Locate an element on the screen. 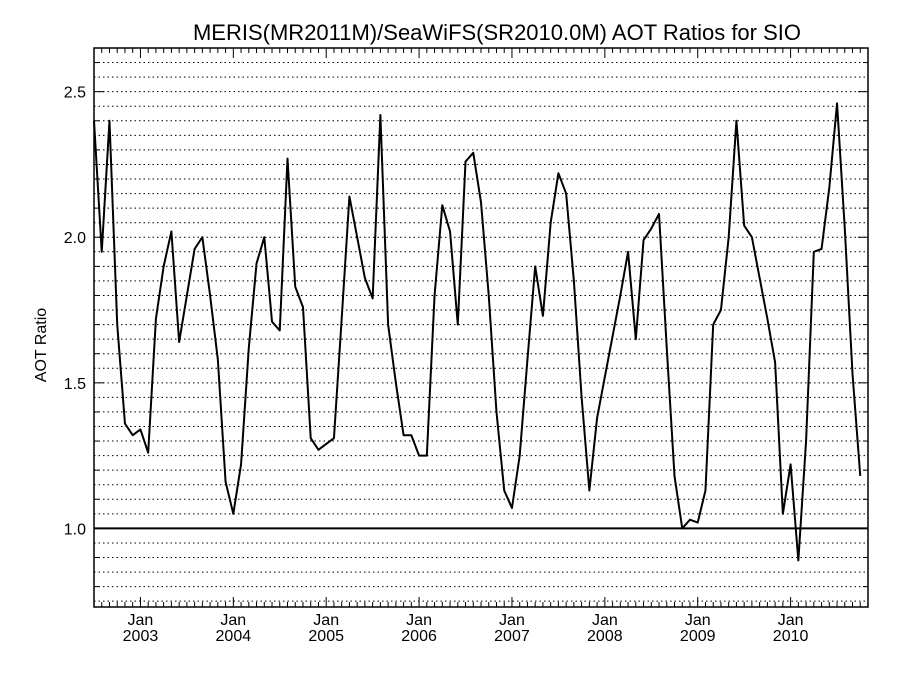 The image size is (900, 675). y-tick-label: 1.5 is located at coordinates (75, 384).